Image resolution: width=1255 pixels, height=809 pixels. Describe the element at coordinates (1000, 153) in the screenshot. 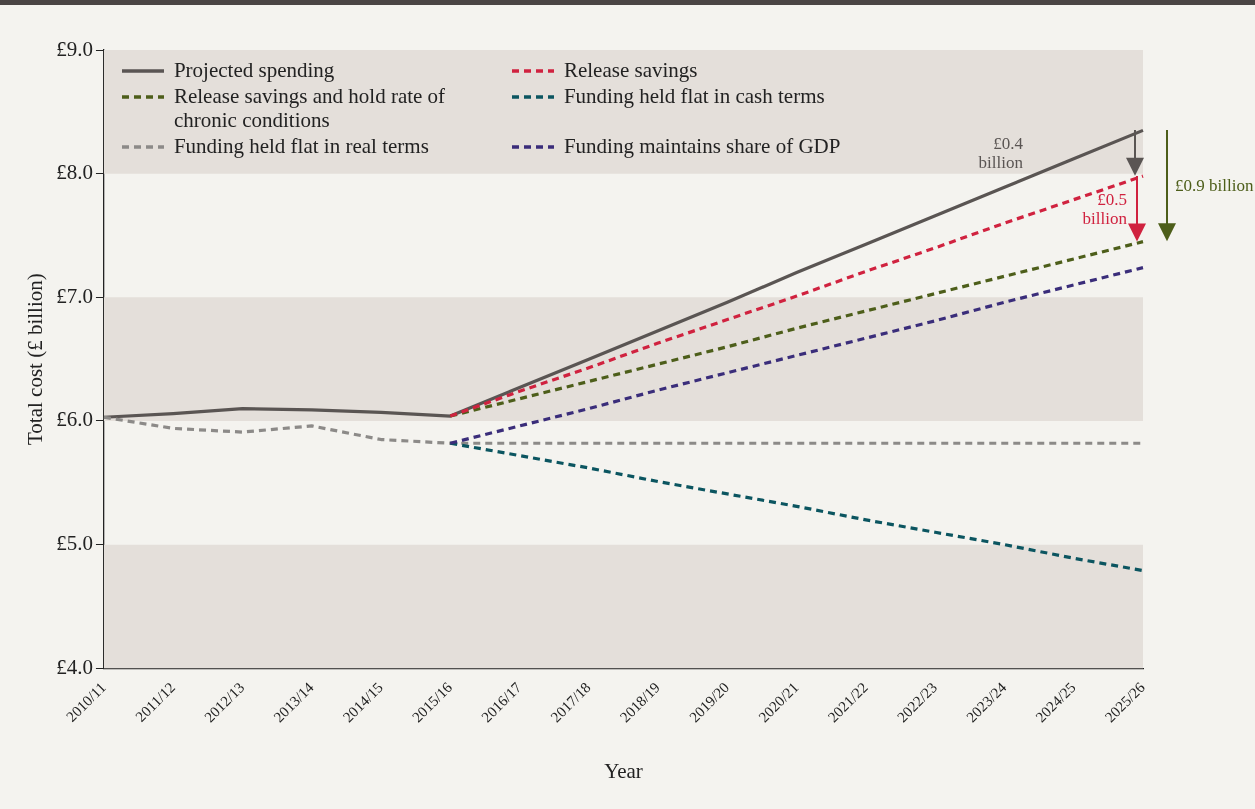

I see `annotation: £0.4 billion` at that location.